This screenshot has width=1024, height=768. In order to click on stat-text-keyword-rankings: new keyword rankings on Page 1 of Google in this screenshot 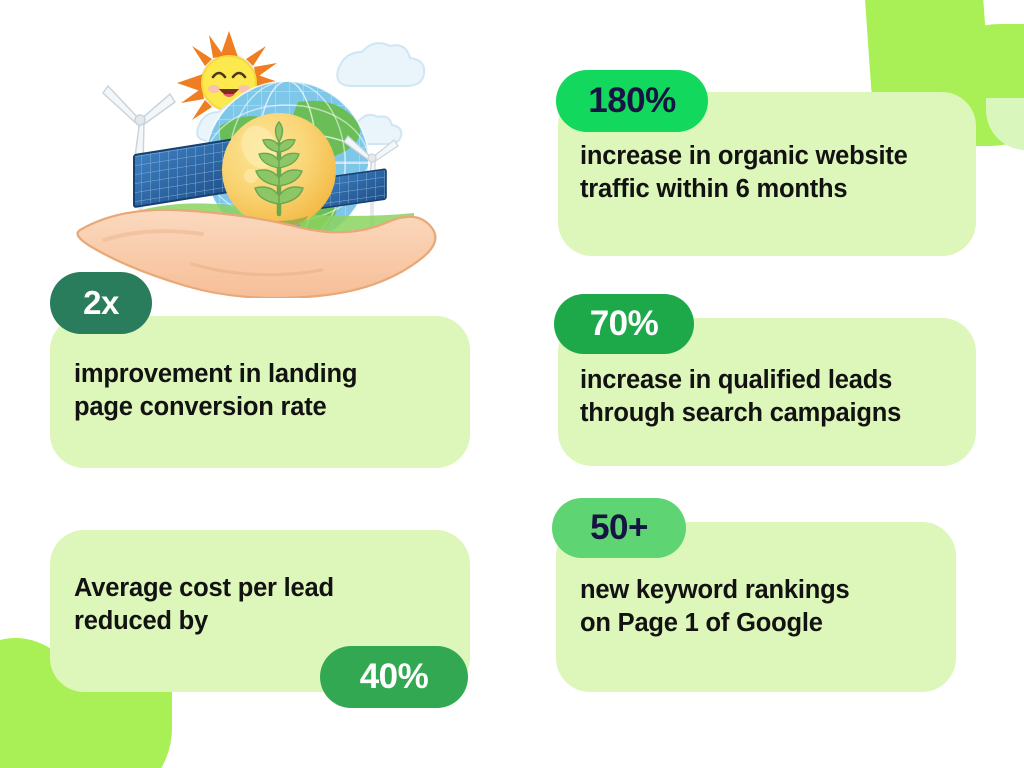, I will do `click(715, 606)`.